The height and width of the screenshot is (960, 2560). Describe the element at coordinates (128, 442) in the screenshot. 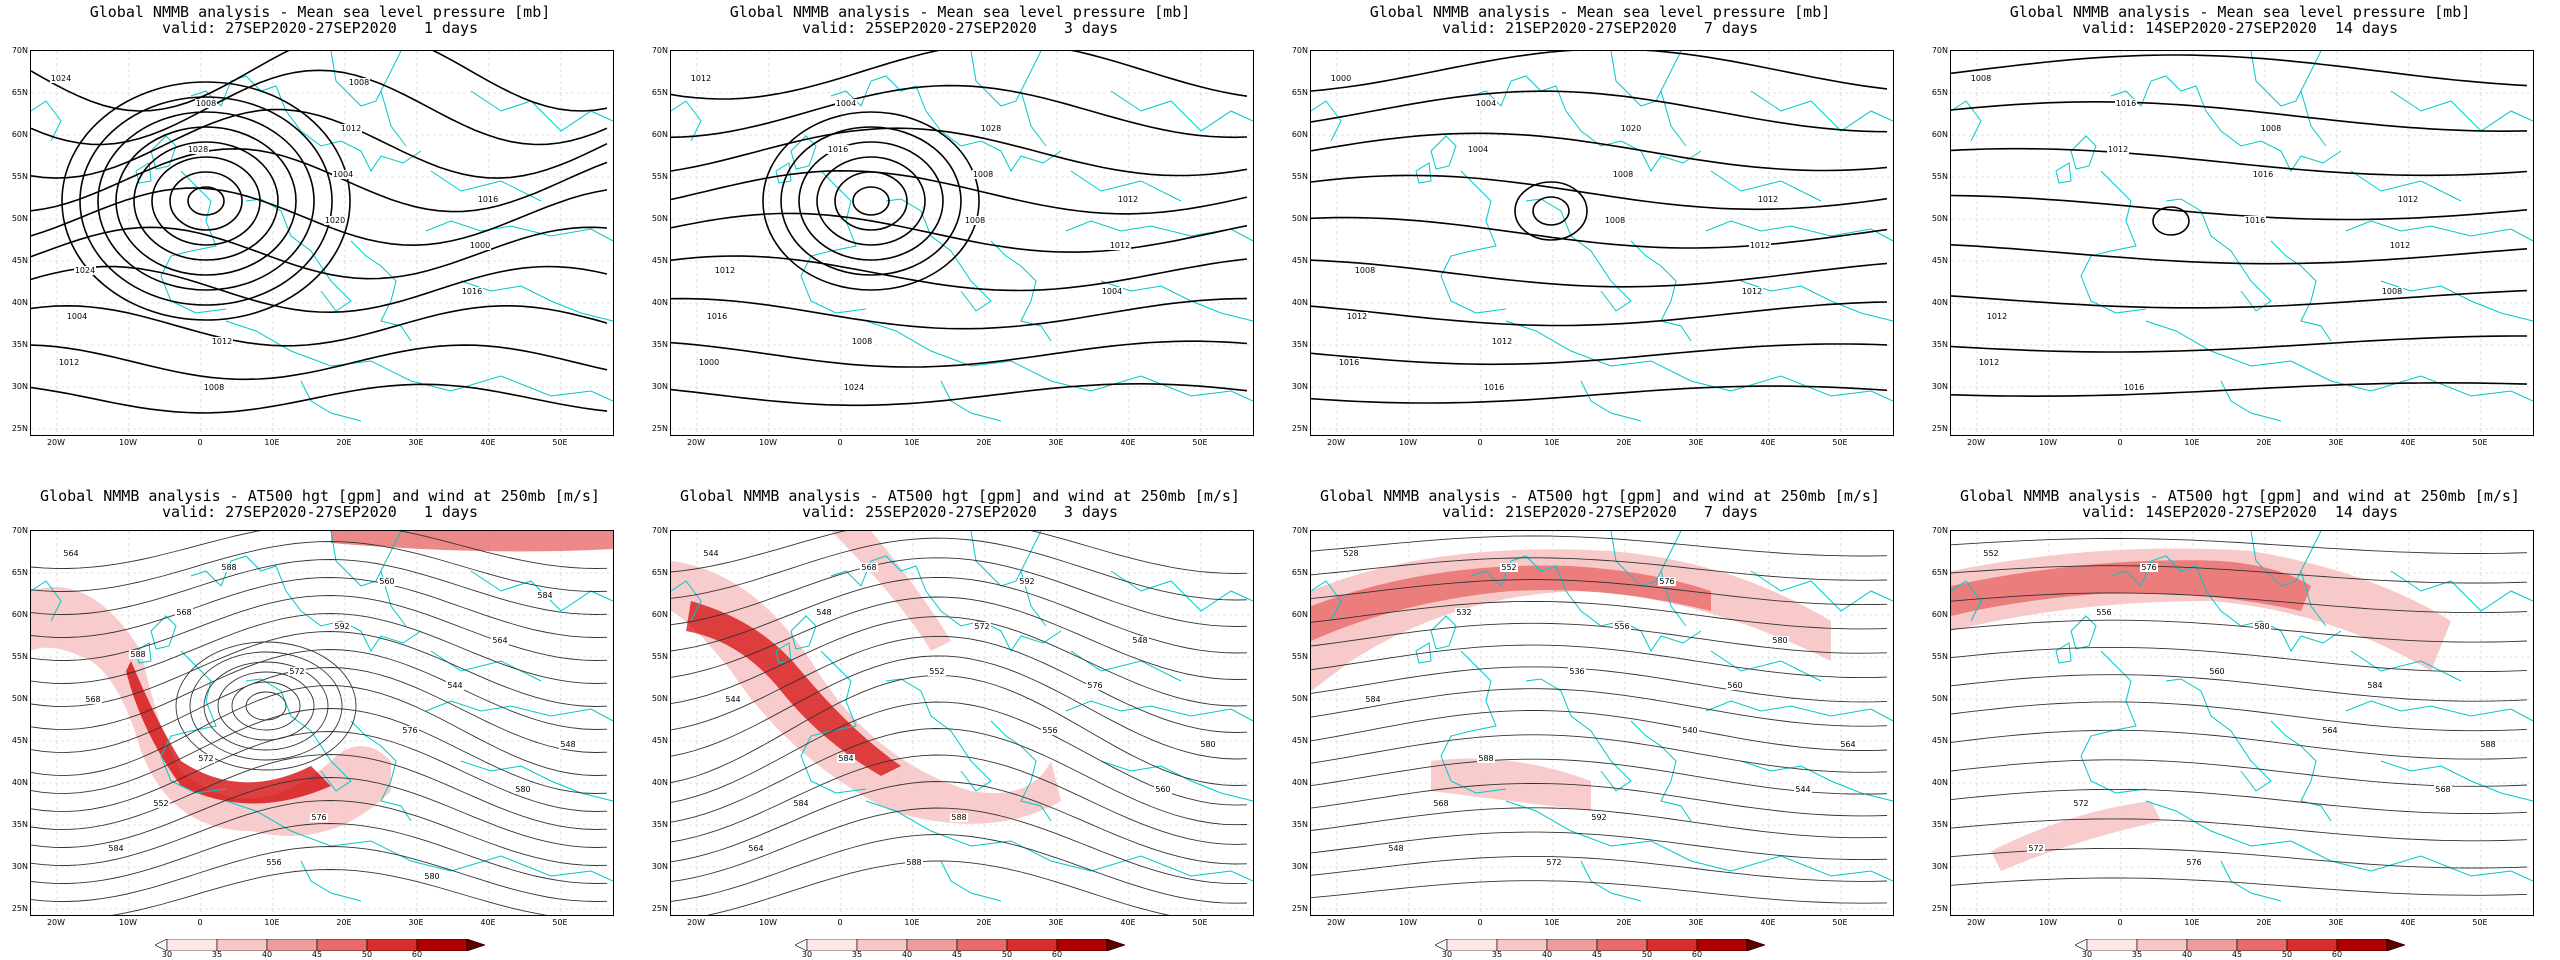

I see `longitude-label: 10W` at that location.